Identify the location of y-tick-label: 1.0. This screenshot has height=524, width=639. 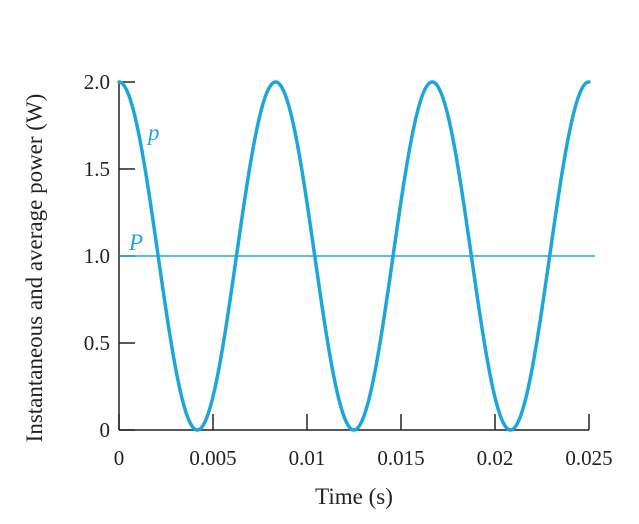
(97, 256).